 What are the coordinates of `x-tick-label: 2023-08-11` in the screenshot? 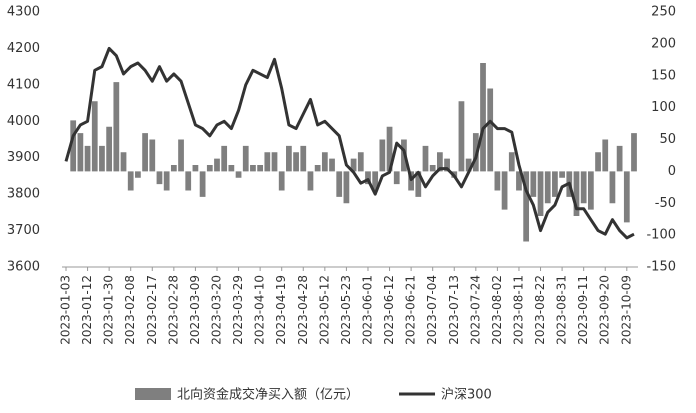 It's located at (518, 310).